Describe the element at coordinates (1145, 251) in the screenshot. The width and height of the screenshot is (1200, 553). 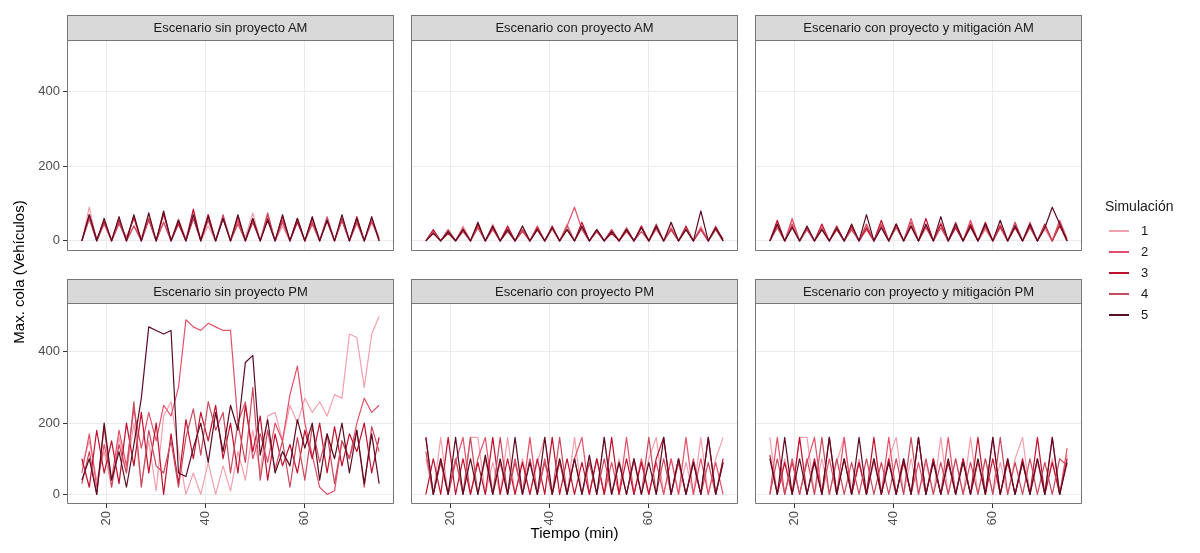
I see `legend-label: 2` at that location.